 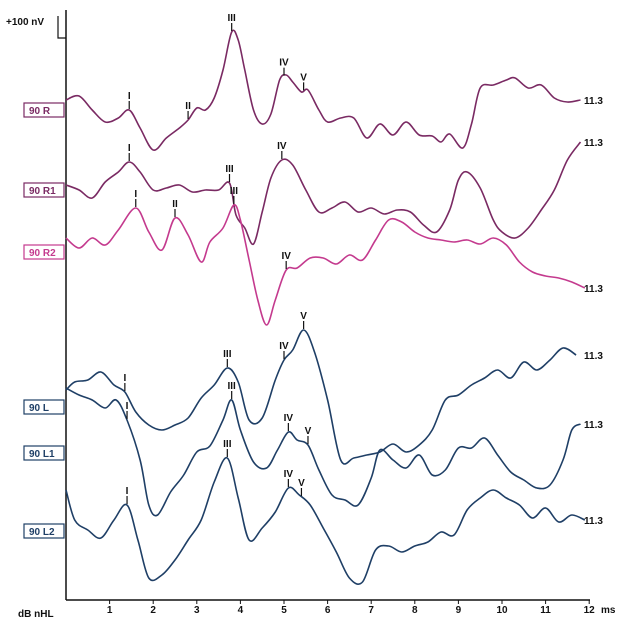 I want to click on waveform-line, so click(x=323, y=193).